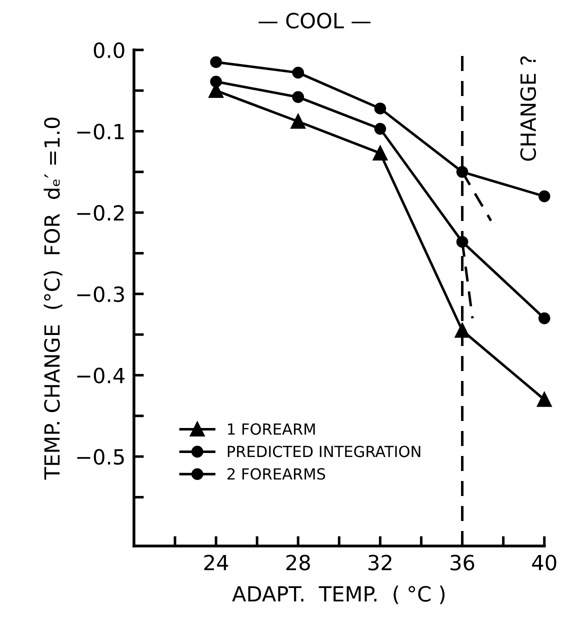 Image resolution: width=570 pixels, height=624 pixels. Describe the element at coordinates (324, 452) in the screenshot. I see `legend-label: PREDICTED INTEGRATION` at that location.